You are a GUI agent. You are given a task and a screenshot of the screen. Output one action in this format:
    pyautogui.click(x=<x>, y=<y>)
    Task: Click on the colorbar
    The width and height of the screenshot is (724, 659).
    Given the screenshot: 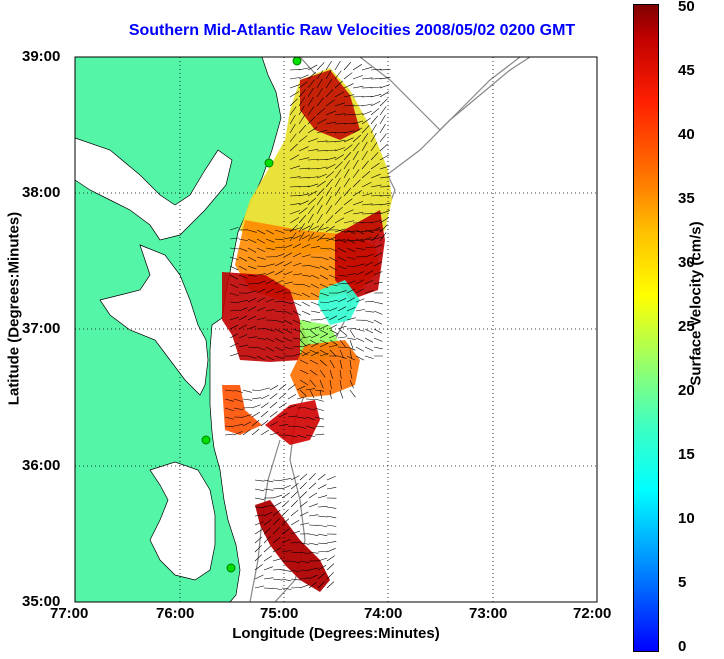 What is the action you would take?
    pyautogui.click(x=646, y=328)
    